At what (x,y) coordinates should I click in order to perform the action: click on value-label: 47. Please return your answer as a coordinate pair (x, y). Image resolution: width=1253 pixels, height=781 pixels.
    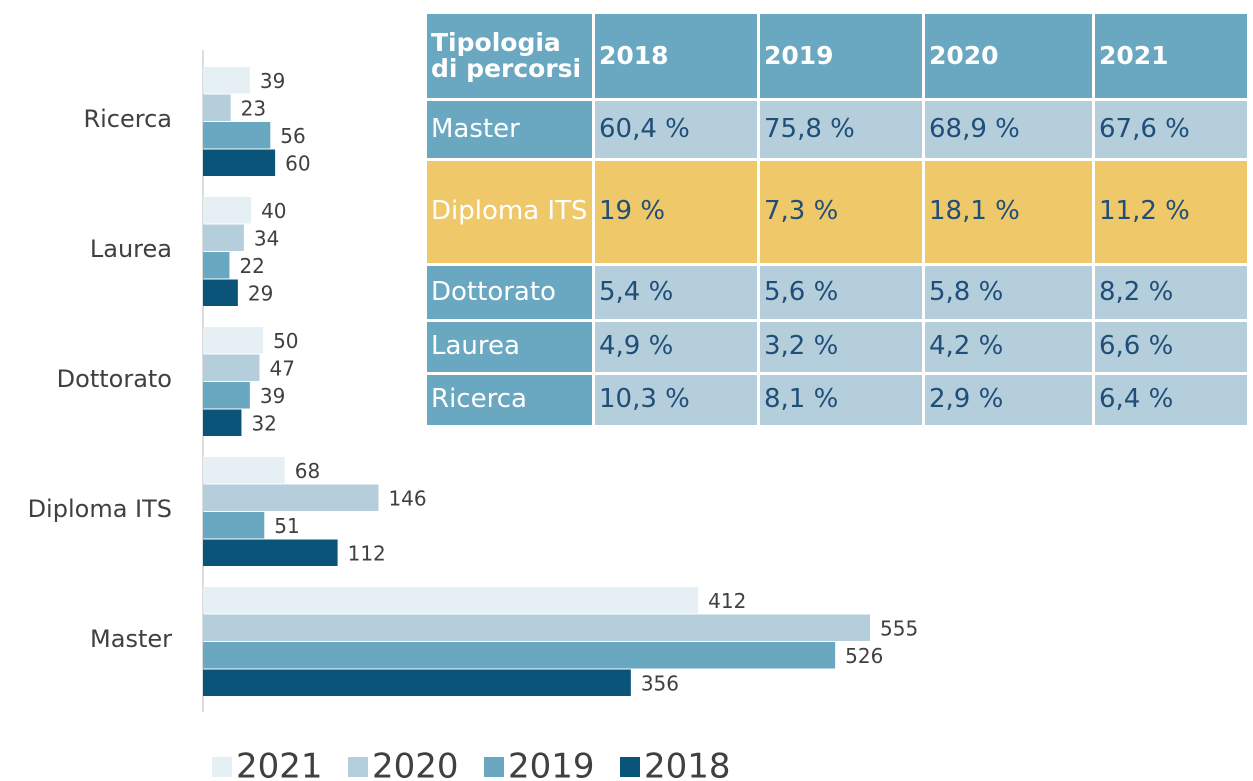
    Looking at the image, I should click on (281, 368).